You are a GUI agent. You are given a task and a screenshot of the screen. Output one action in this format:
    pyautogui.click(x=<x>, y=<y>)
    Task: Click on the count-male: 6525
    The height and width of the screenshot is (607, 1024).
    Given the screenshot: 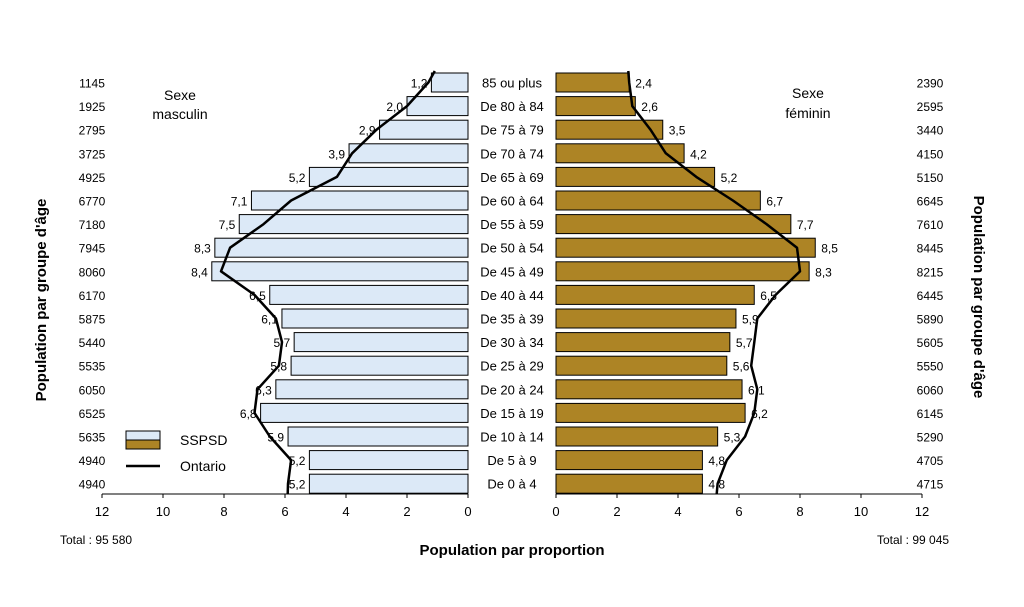 What is the action you would take?
    pyautogui.click(x=92, y=414)
    